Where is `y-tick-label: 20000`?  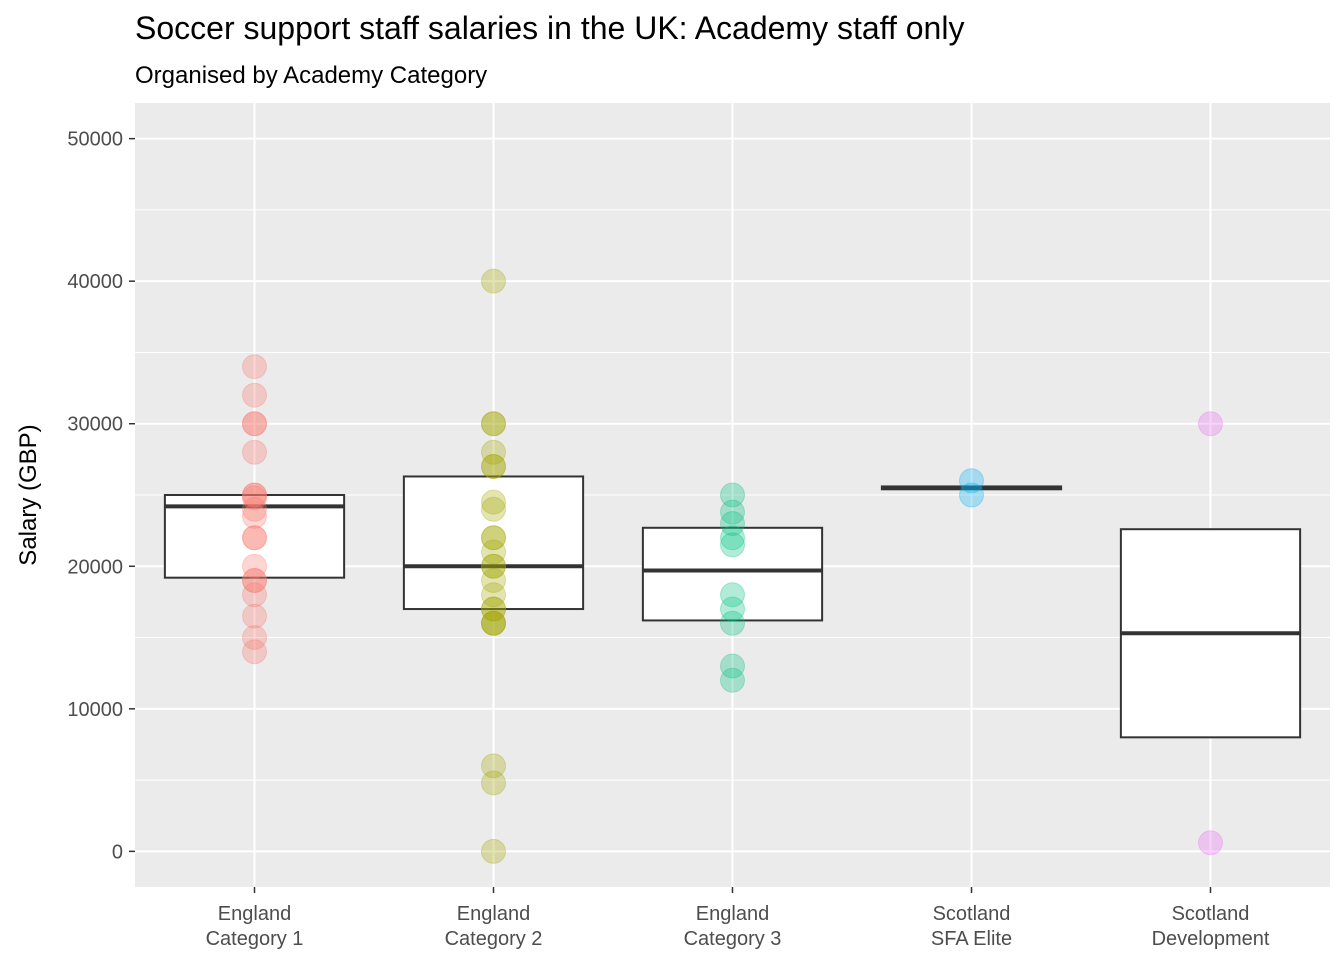
y-tick-label: 20000 is located at coordinates (95, 567).